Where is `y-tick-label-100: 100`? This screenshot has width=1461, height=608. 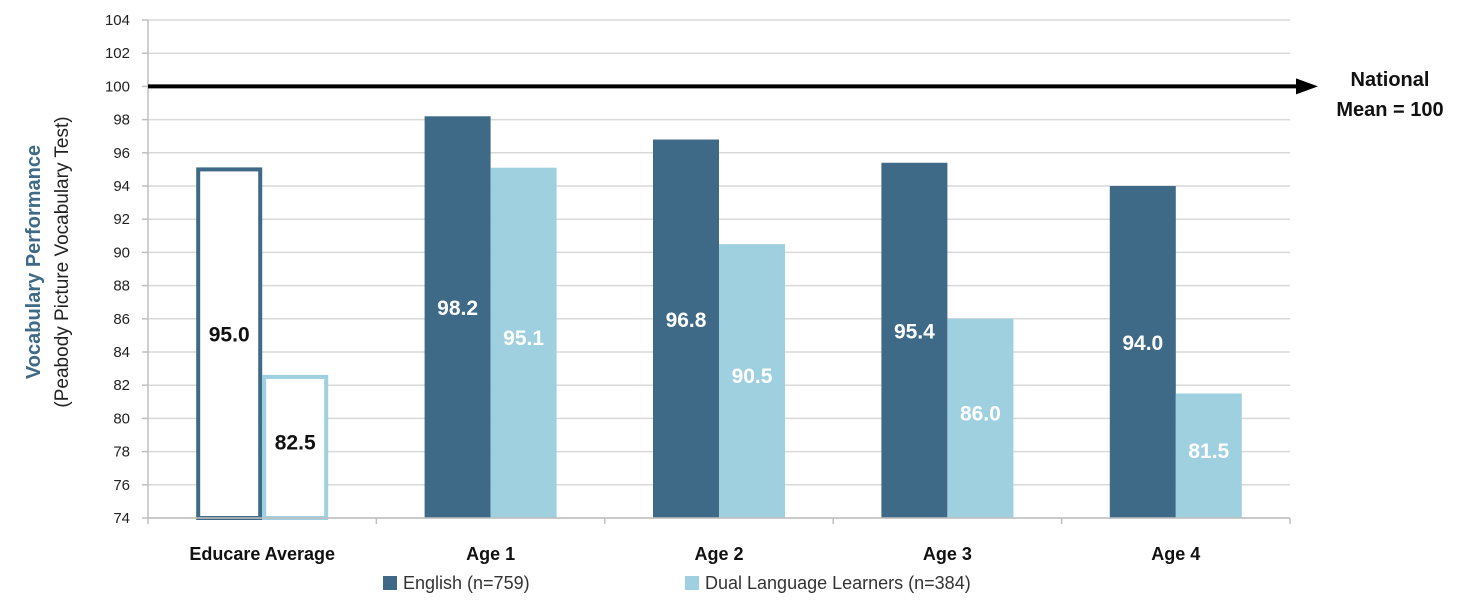
y-tick-label-100: 100 is located at coordinates (117, 86).